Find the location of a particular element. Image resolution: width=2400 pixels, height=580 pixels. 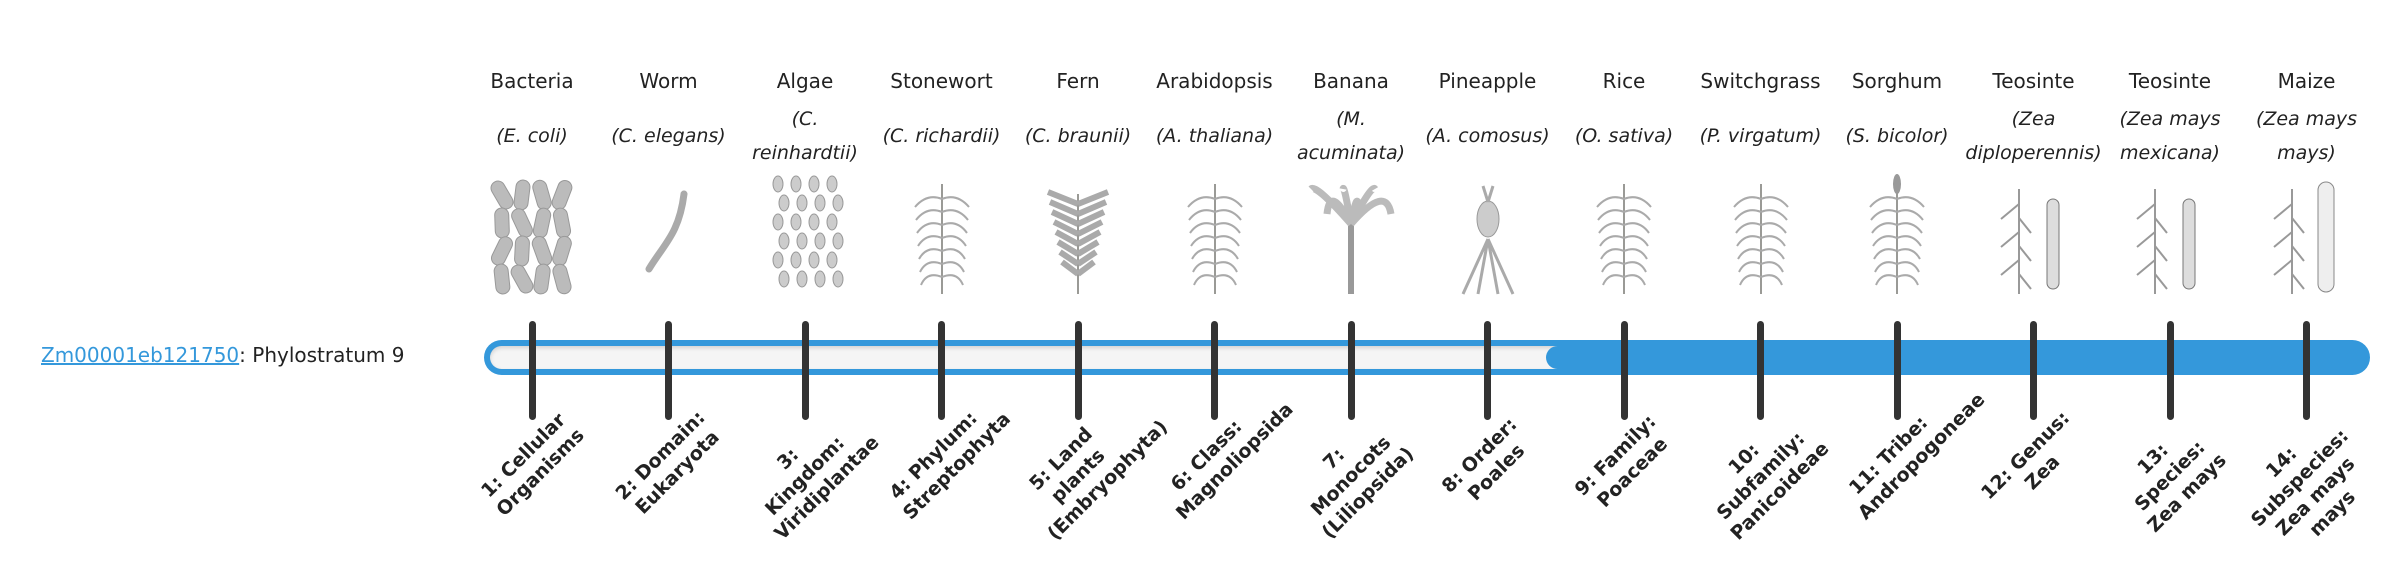

phylostratum-text: : Phylostratum 9 is located at coordinates (322, 355).